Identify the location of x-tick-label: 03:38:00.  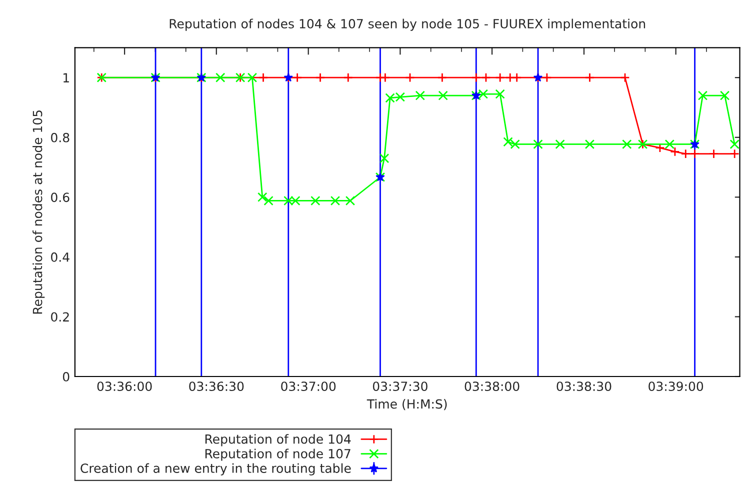
(492, 387).